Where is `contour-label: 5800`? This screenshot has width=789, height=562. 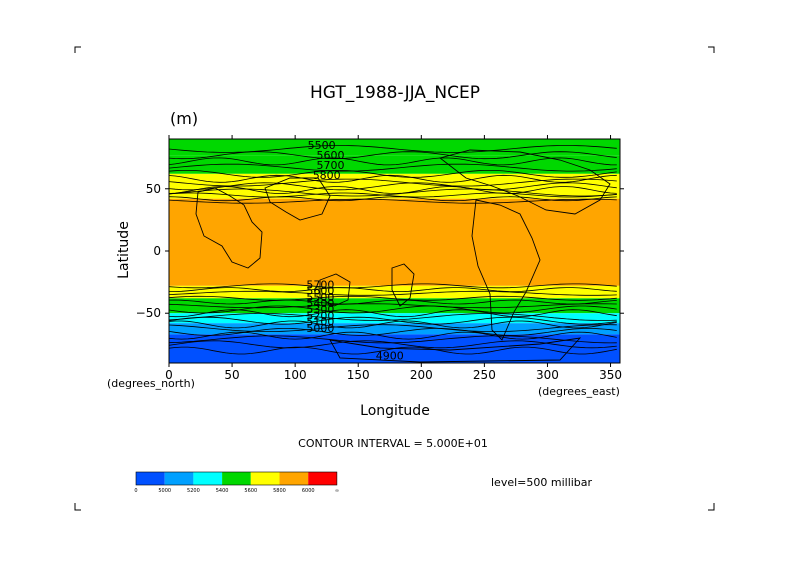
contour-label: 5800 is located at coordinates (327, 175).